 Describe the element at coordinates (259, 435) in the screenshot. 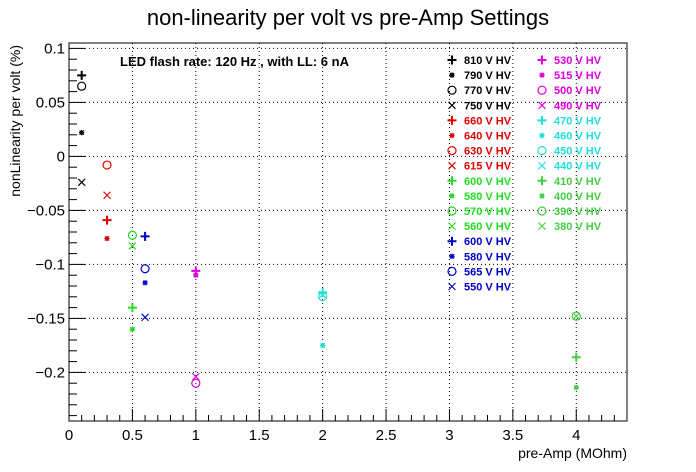

I see `x-tick-label: 1.5` at that location.